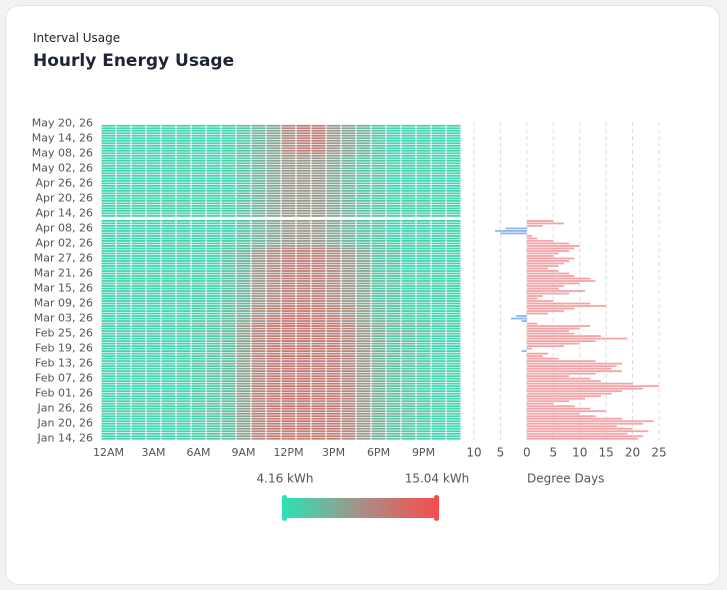 The image size is (727, 590). I want to click on bar, so click(582, 438).